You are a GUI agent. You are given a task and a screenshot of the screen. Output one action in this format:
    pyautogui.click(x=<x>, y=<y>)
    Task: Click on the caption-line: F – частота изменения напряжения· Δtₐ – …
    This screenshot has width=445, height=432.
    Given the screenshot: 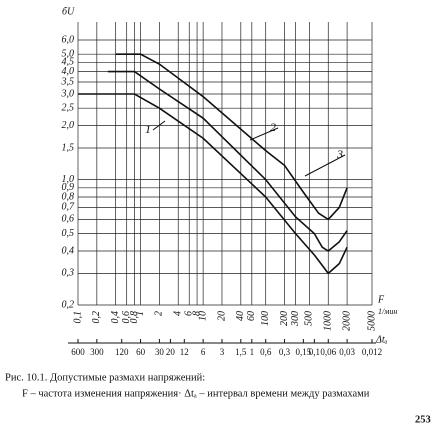 What is the action you would take?
    pyautogui.click(x=196, y=393)
    